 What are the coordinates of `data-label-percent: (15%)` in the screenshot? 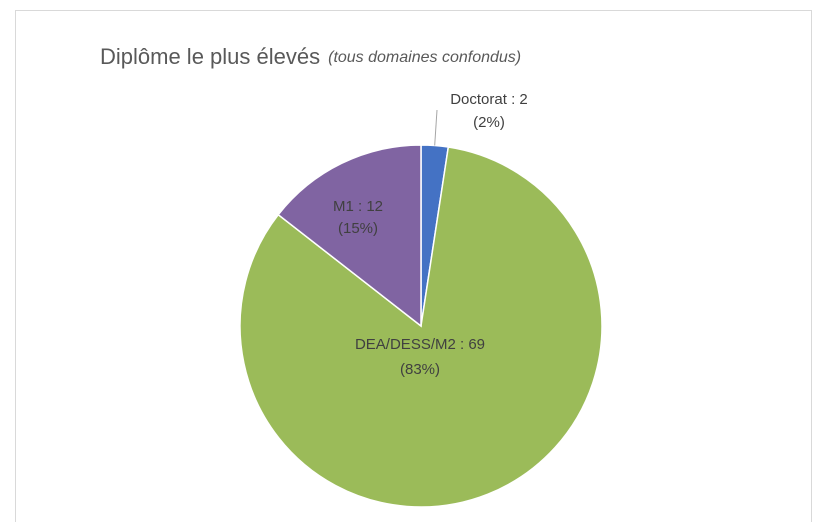 It's located at (358, 228).